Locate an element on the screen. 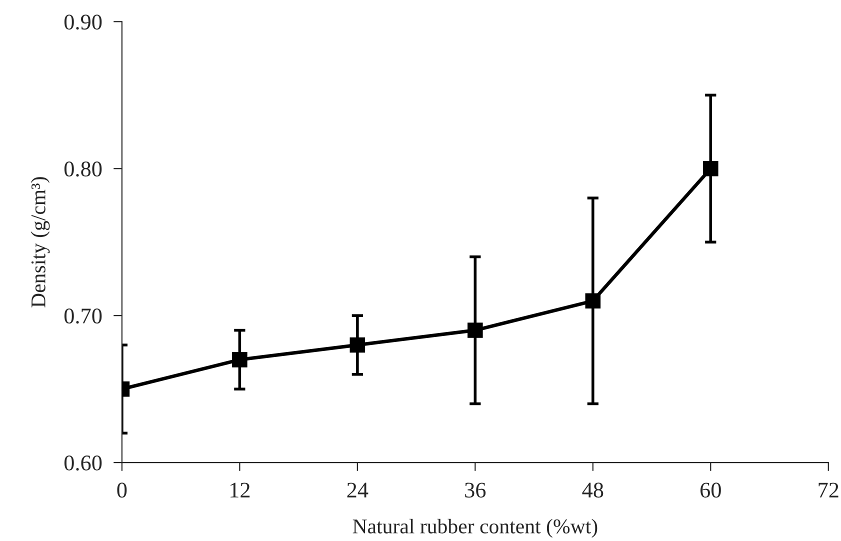  x-tick-label: 48 is located at coordinates (593, 490).